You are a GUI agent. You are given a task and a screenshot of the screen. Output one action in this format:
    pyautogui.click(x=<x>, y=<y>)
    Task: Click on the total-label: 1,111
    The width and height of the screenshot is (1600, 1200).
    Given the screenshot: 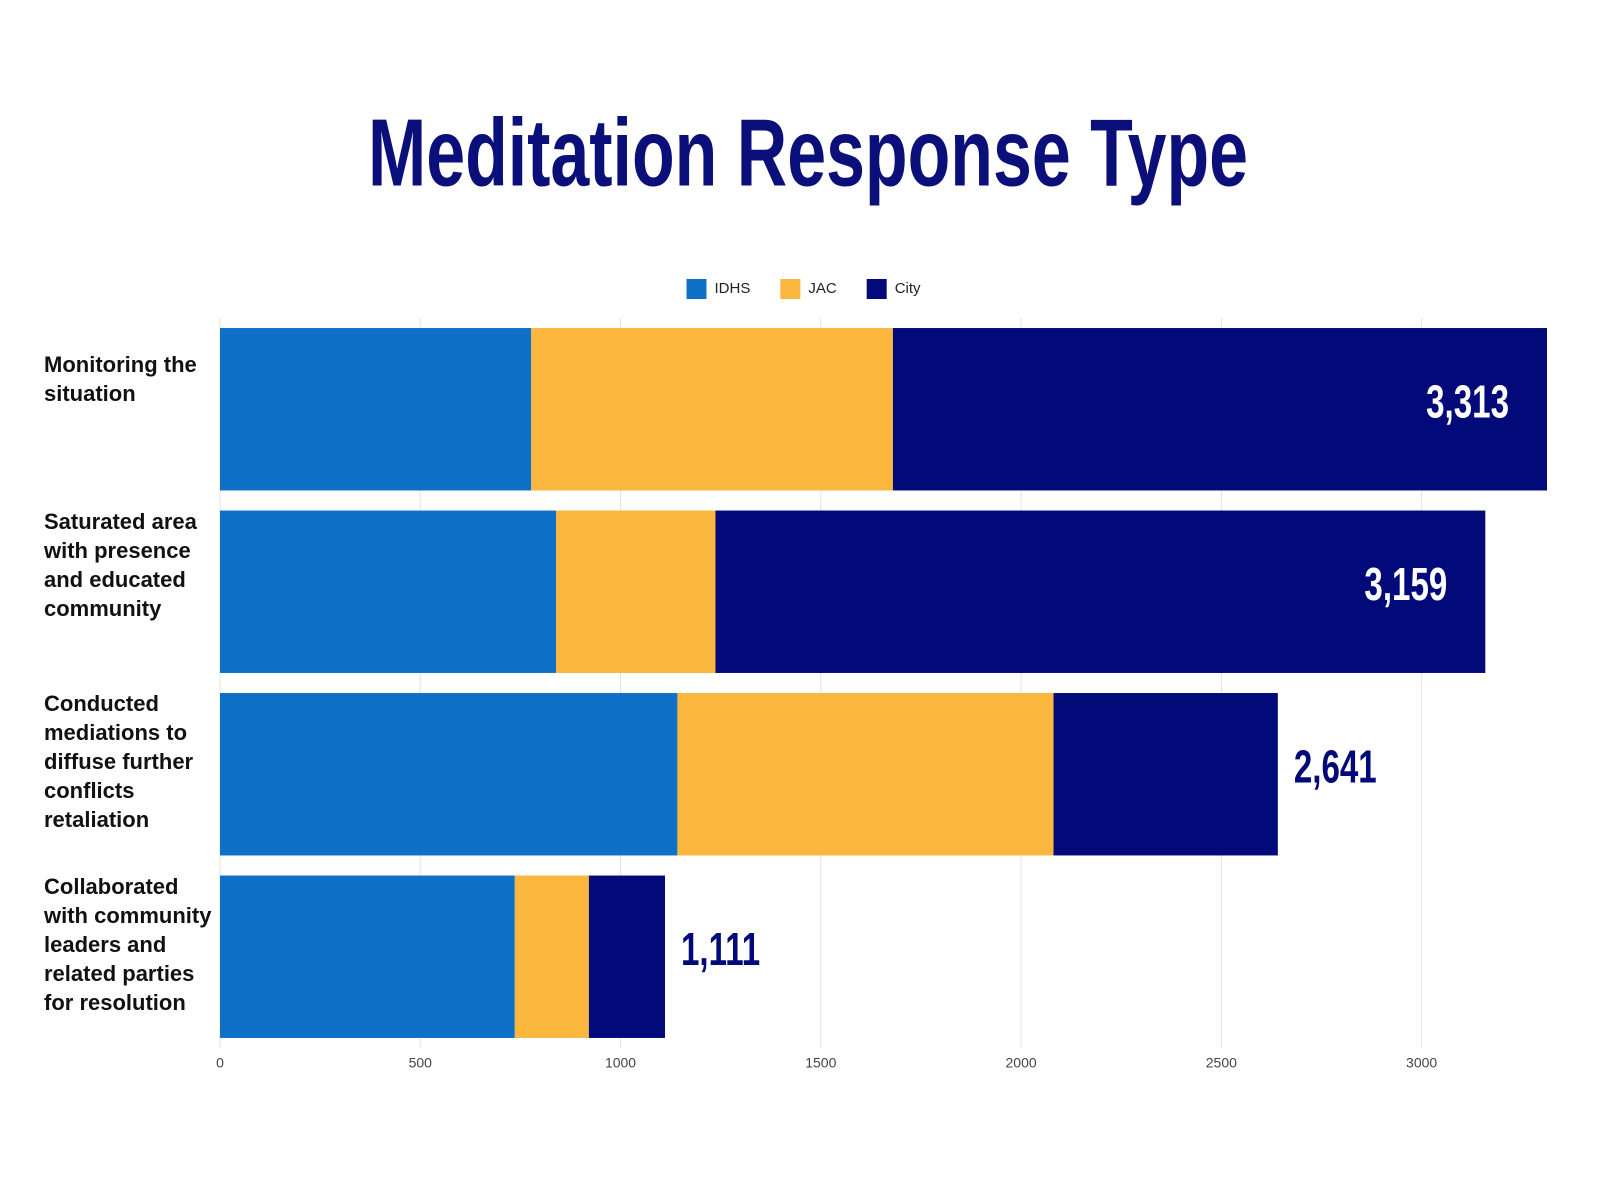 What is the action you would take?
    pyautogui.click(x=720, y=950)
    